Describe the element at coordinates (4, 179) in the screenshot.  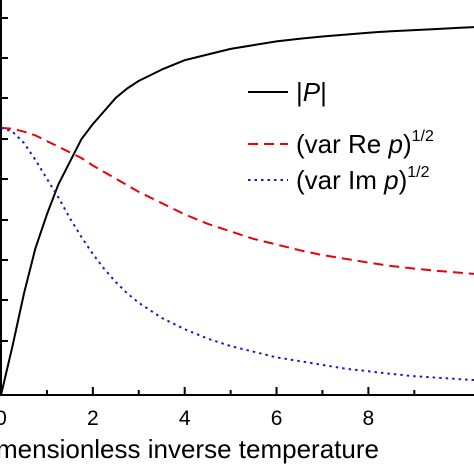
I see `y-ticks` at that location.